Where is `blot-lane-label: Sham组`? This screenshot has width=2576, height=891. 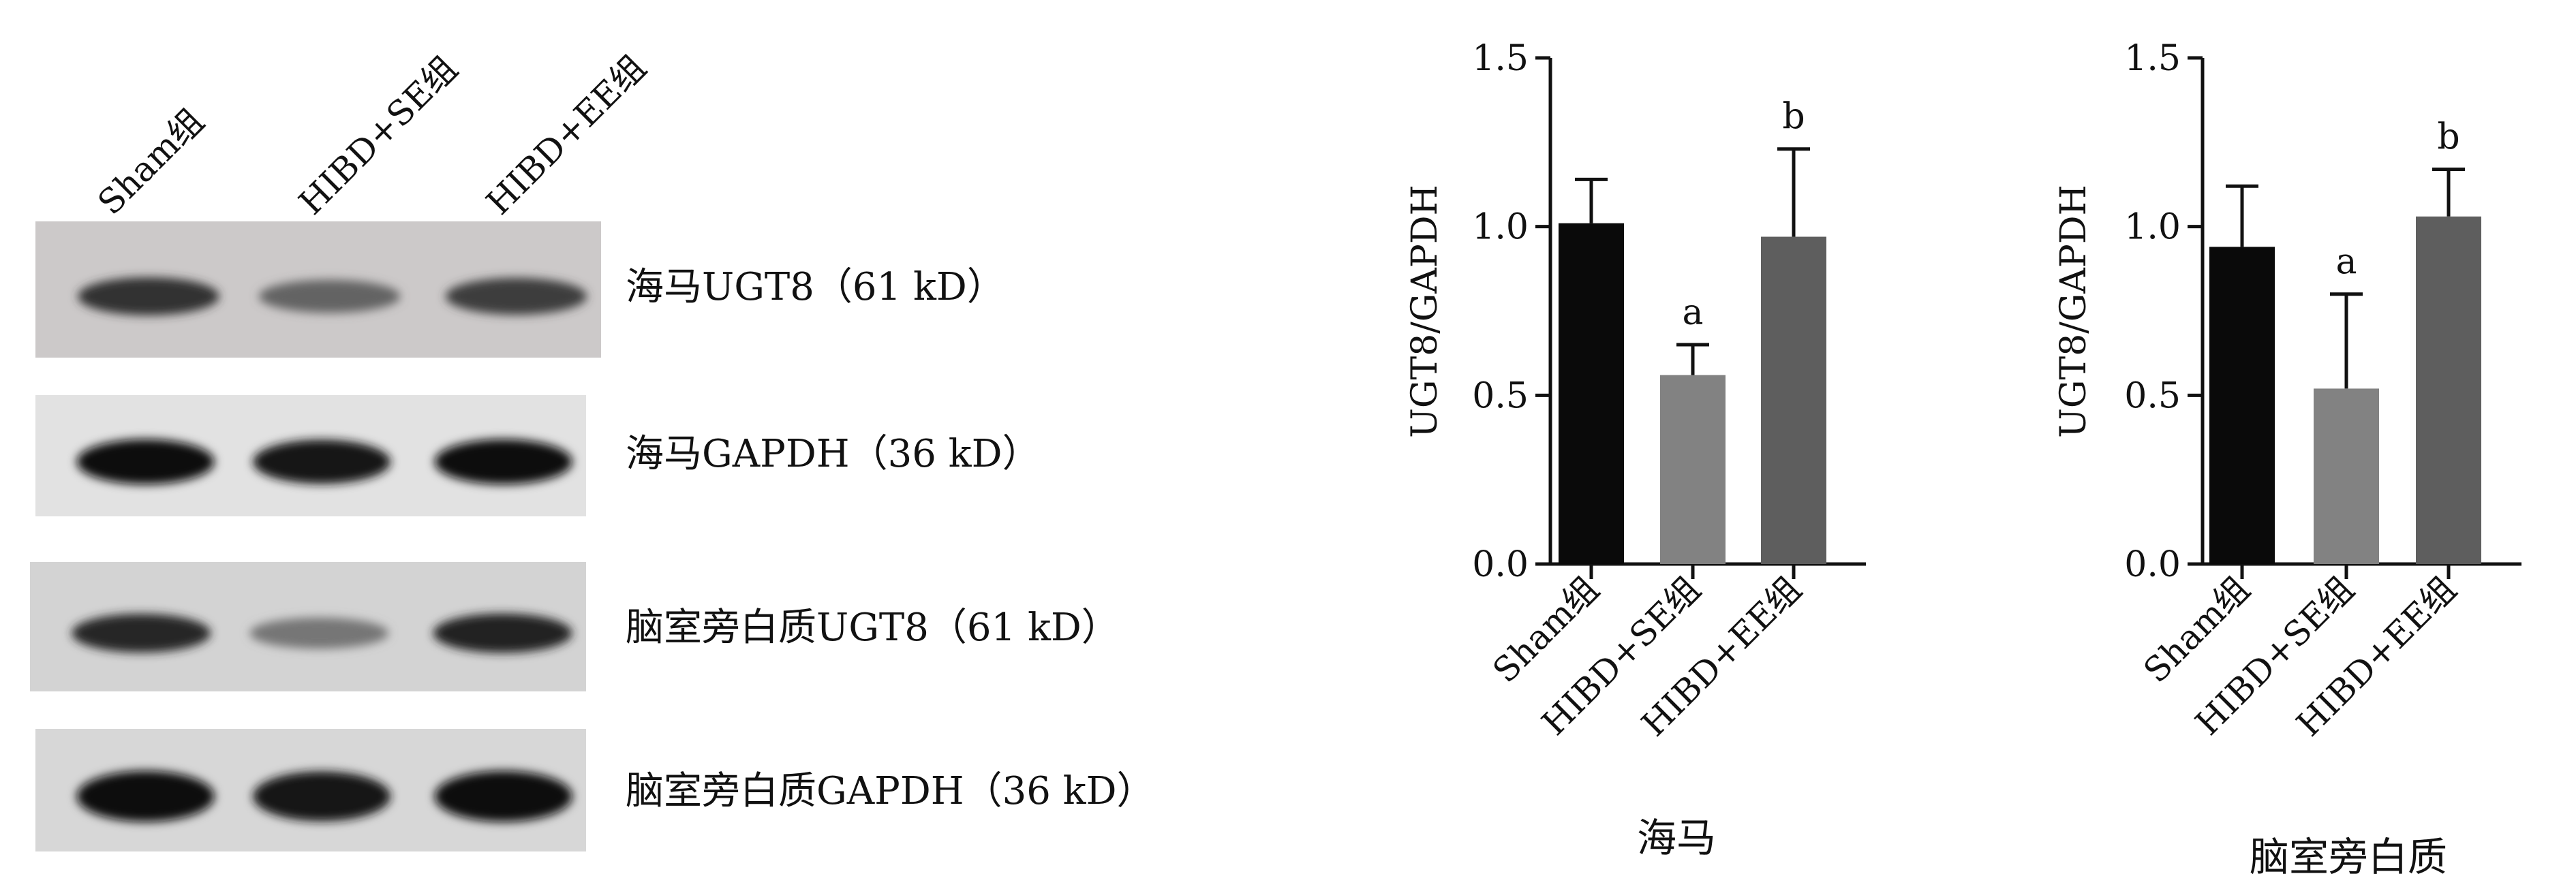 blot-lane-label: Sham组 is located at coordinates (150, 162).